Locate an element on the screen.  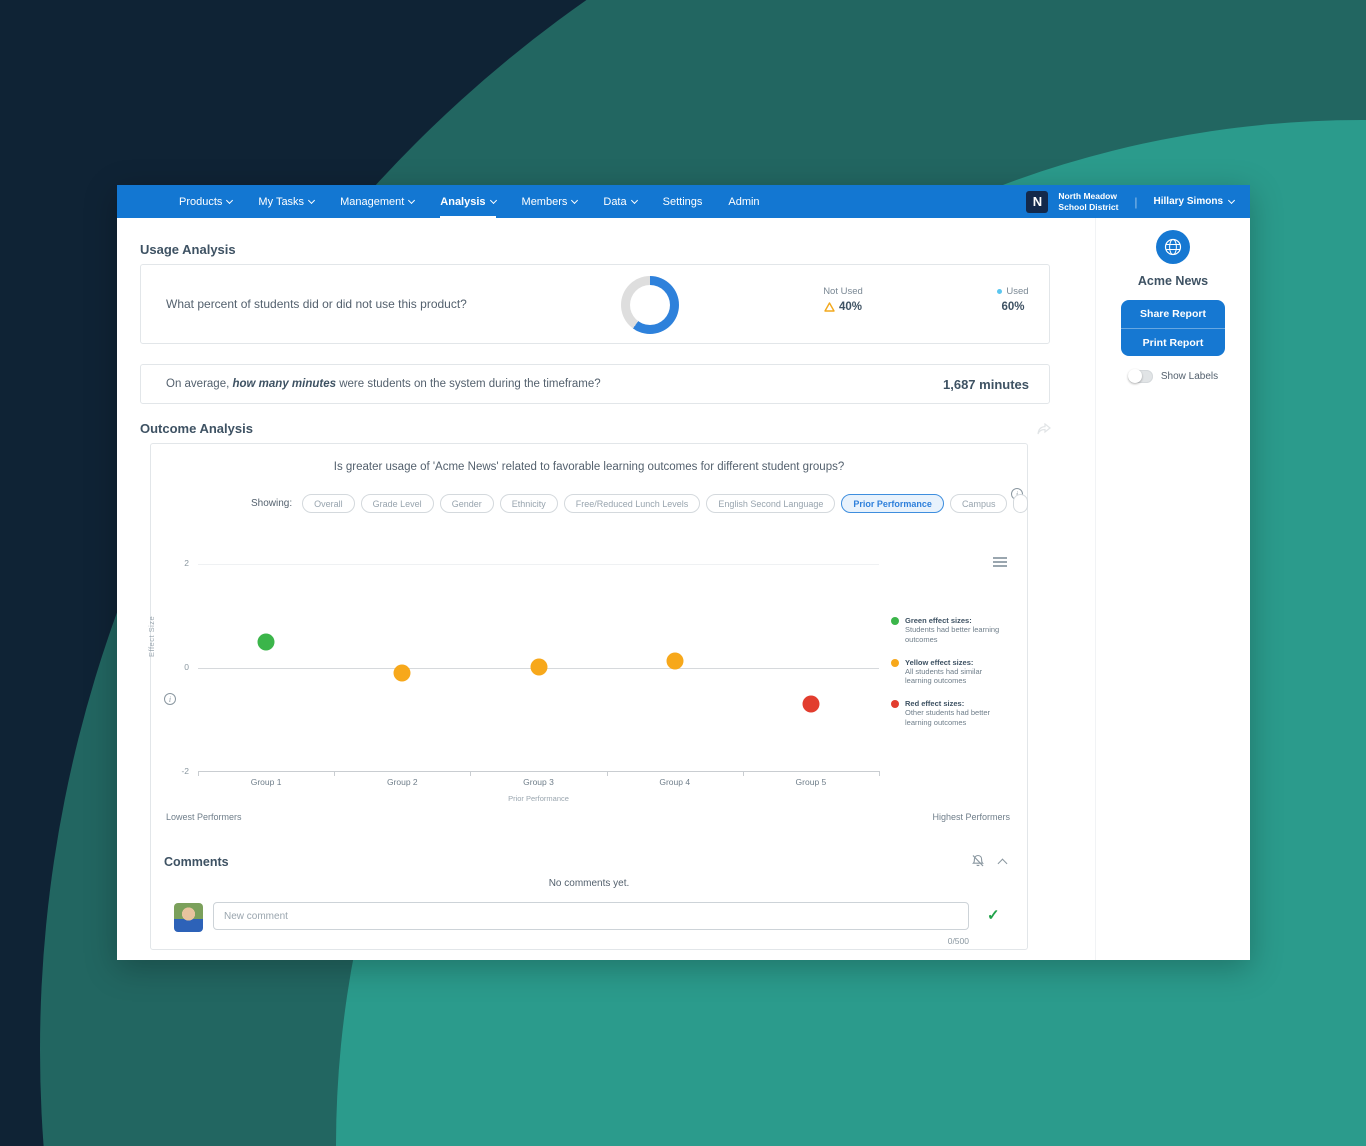
nav-item-label: Analysis is located at coordinates (463, 201).